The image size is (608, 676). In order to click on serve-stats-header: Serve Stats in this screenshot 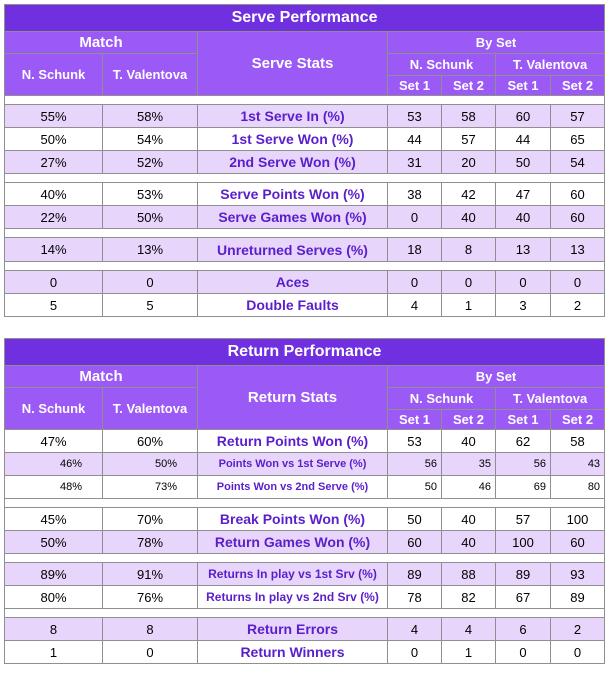, I will do `click(292, 63)`.